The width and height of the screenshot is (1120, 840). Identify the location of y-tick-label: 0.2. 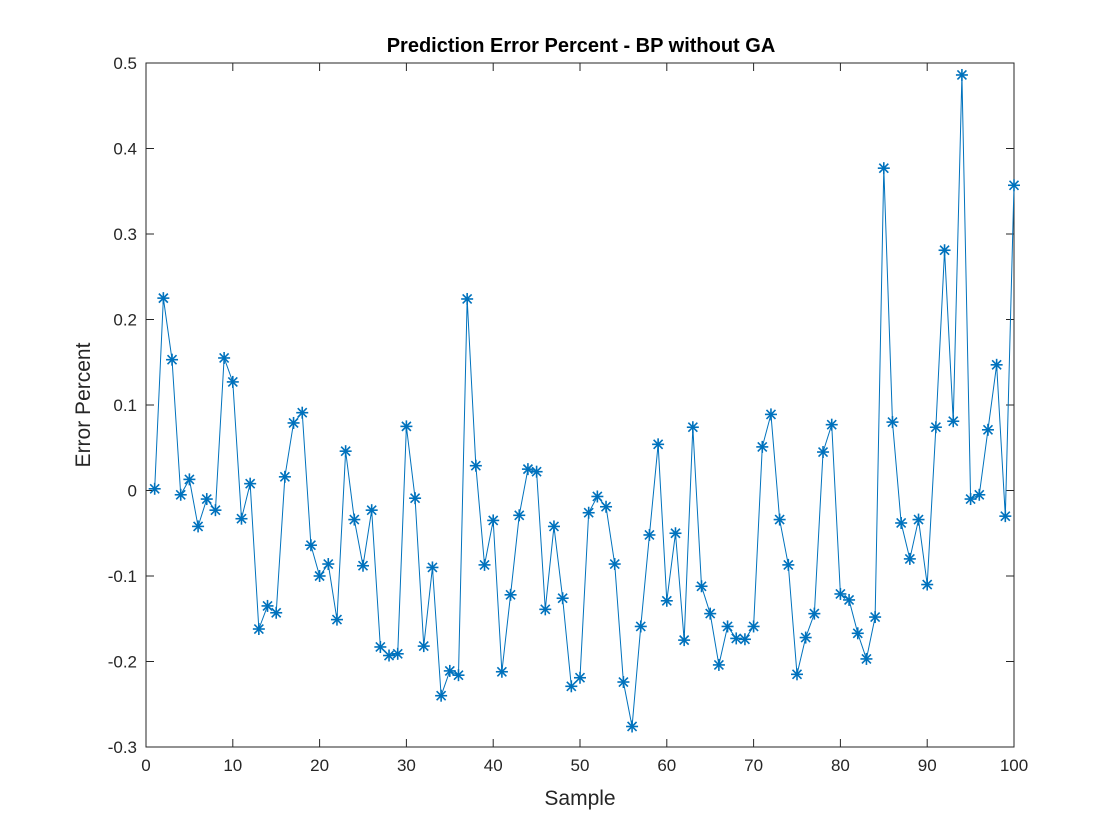
(125, 320).